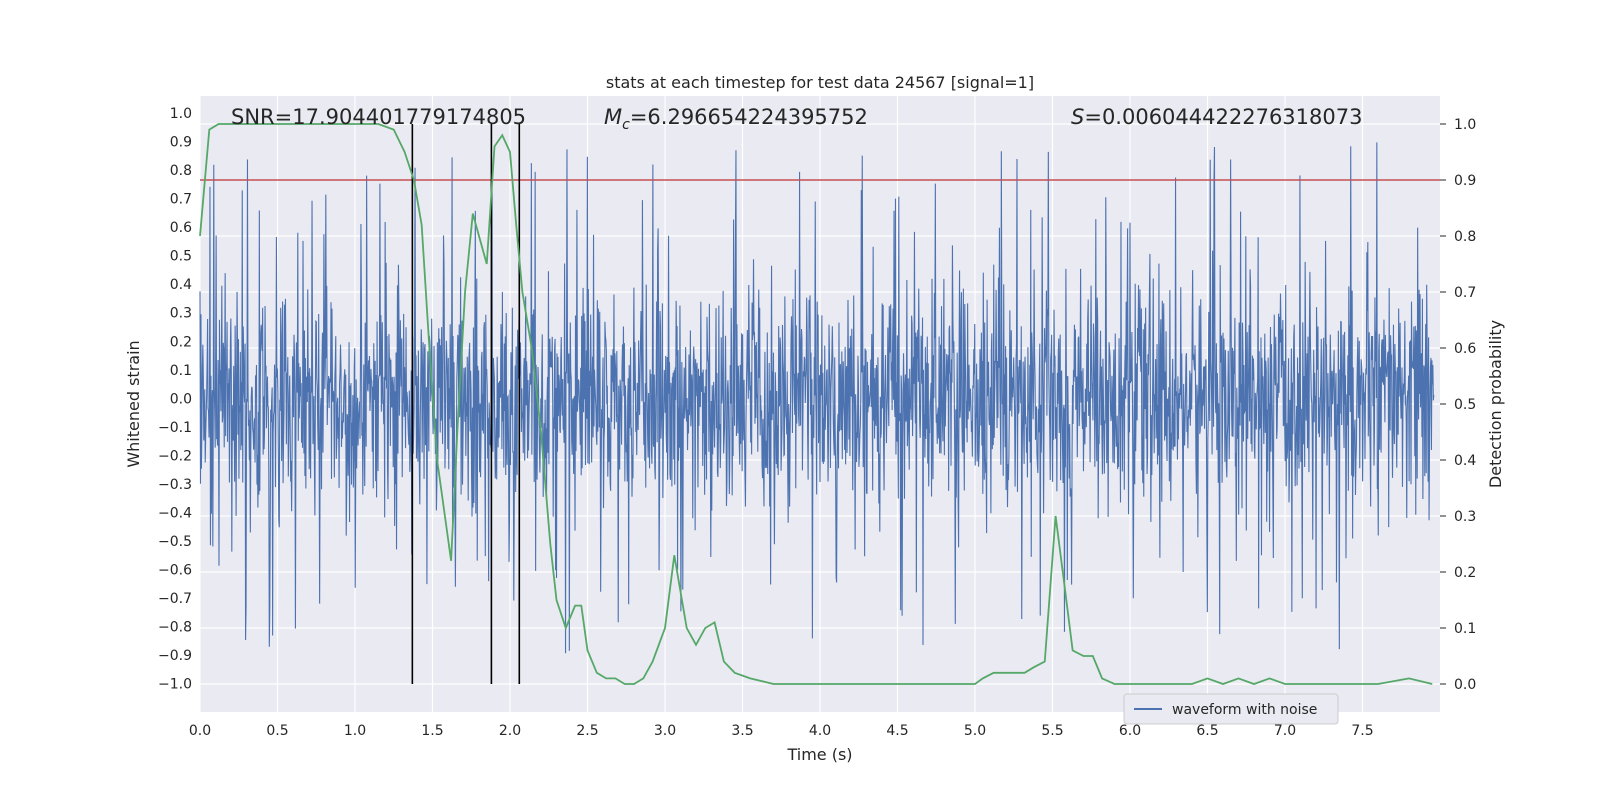  I want to click on x-tick-label: 3.5, so click(742, 731).